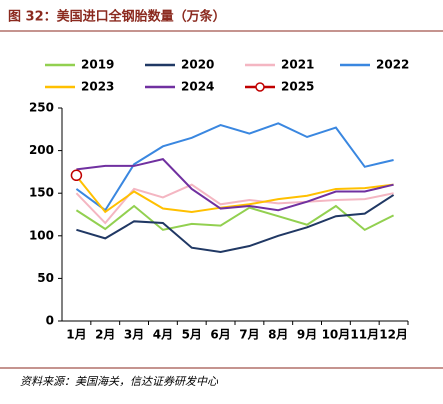 Image resolution: width=443 pixels, height=404 pixels. What do you see at coordinates (364, 335) in the screenshot?
I see `x-tick-label: 11月` at bounding box center [364, 335].